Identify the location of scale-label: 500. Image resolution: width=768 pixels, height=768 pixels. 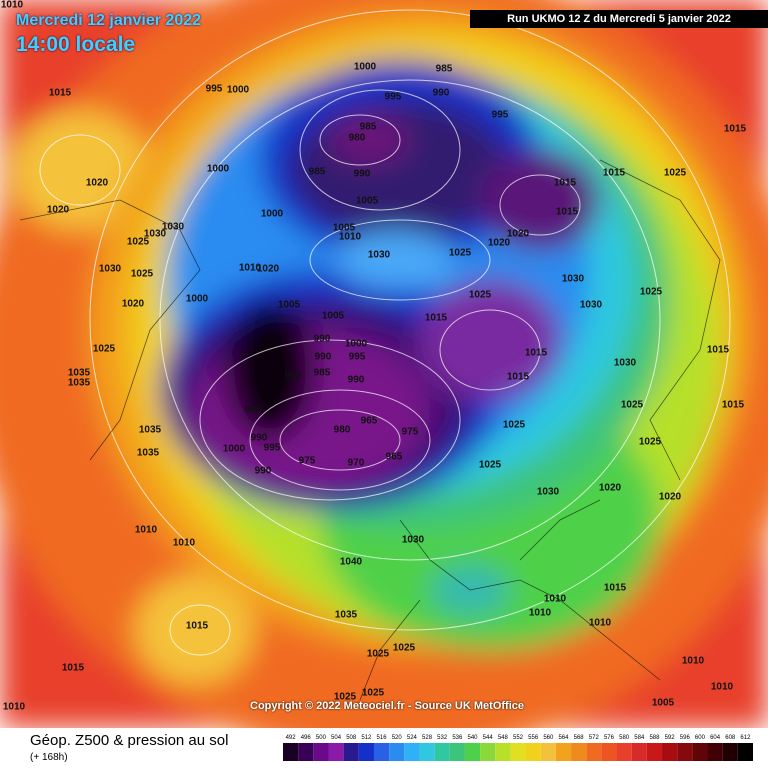
(321, 738).